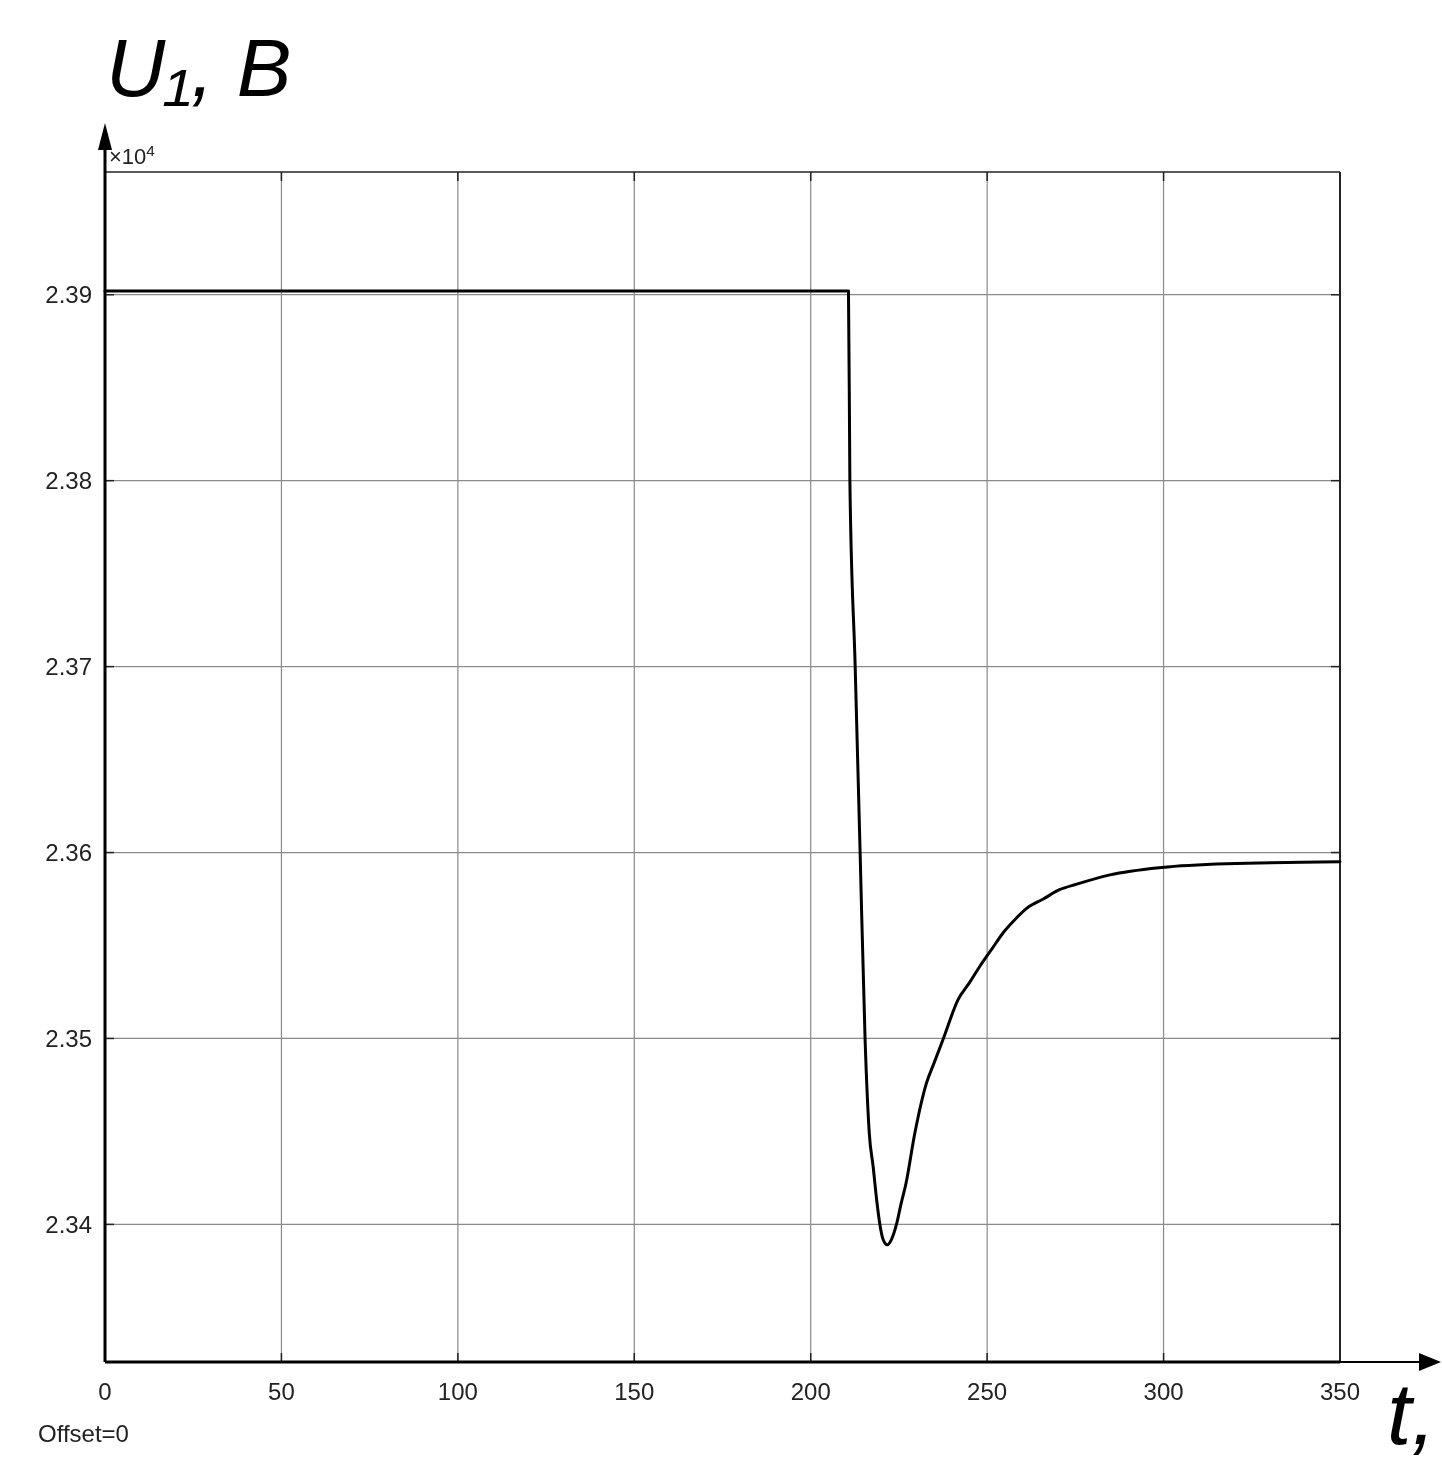  I want to click on x-tick-label: 300, so click(1163, 1391).